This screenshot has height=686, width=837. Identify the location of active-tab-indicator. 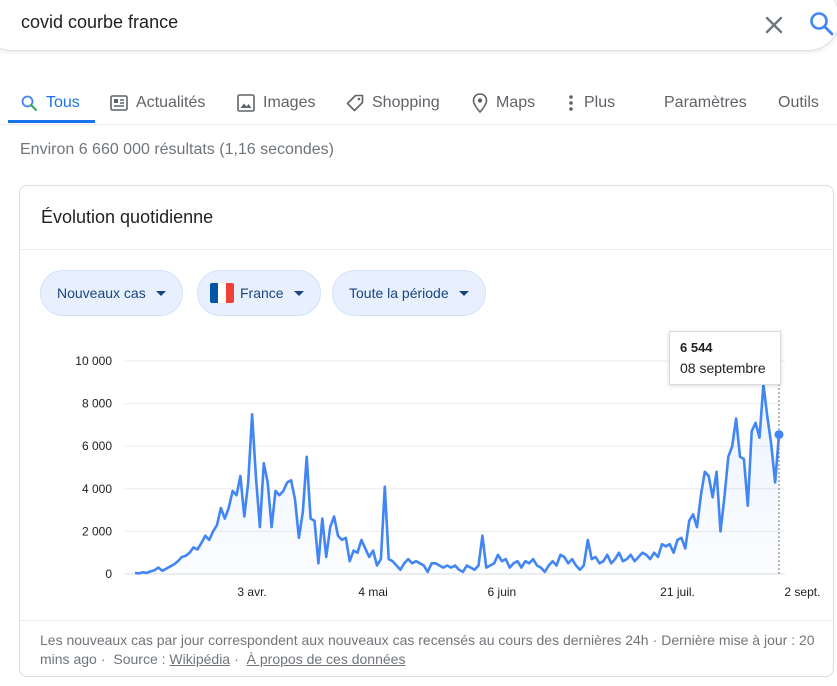
(51, 121).